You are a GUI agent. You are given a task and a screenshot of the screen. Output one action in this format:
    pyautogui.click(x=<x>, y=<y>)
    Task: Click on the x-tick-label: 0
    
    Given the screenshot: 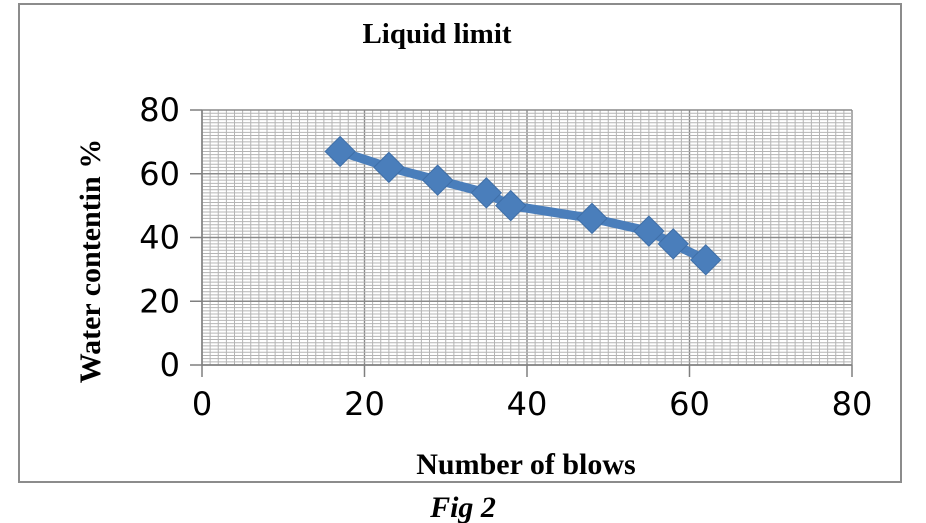 What is the action you would take?
    pyautogui.click(x=202, y=404)
    